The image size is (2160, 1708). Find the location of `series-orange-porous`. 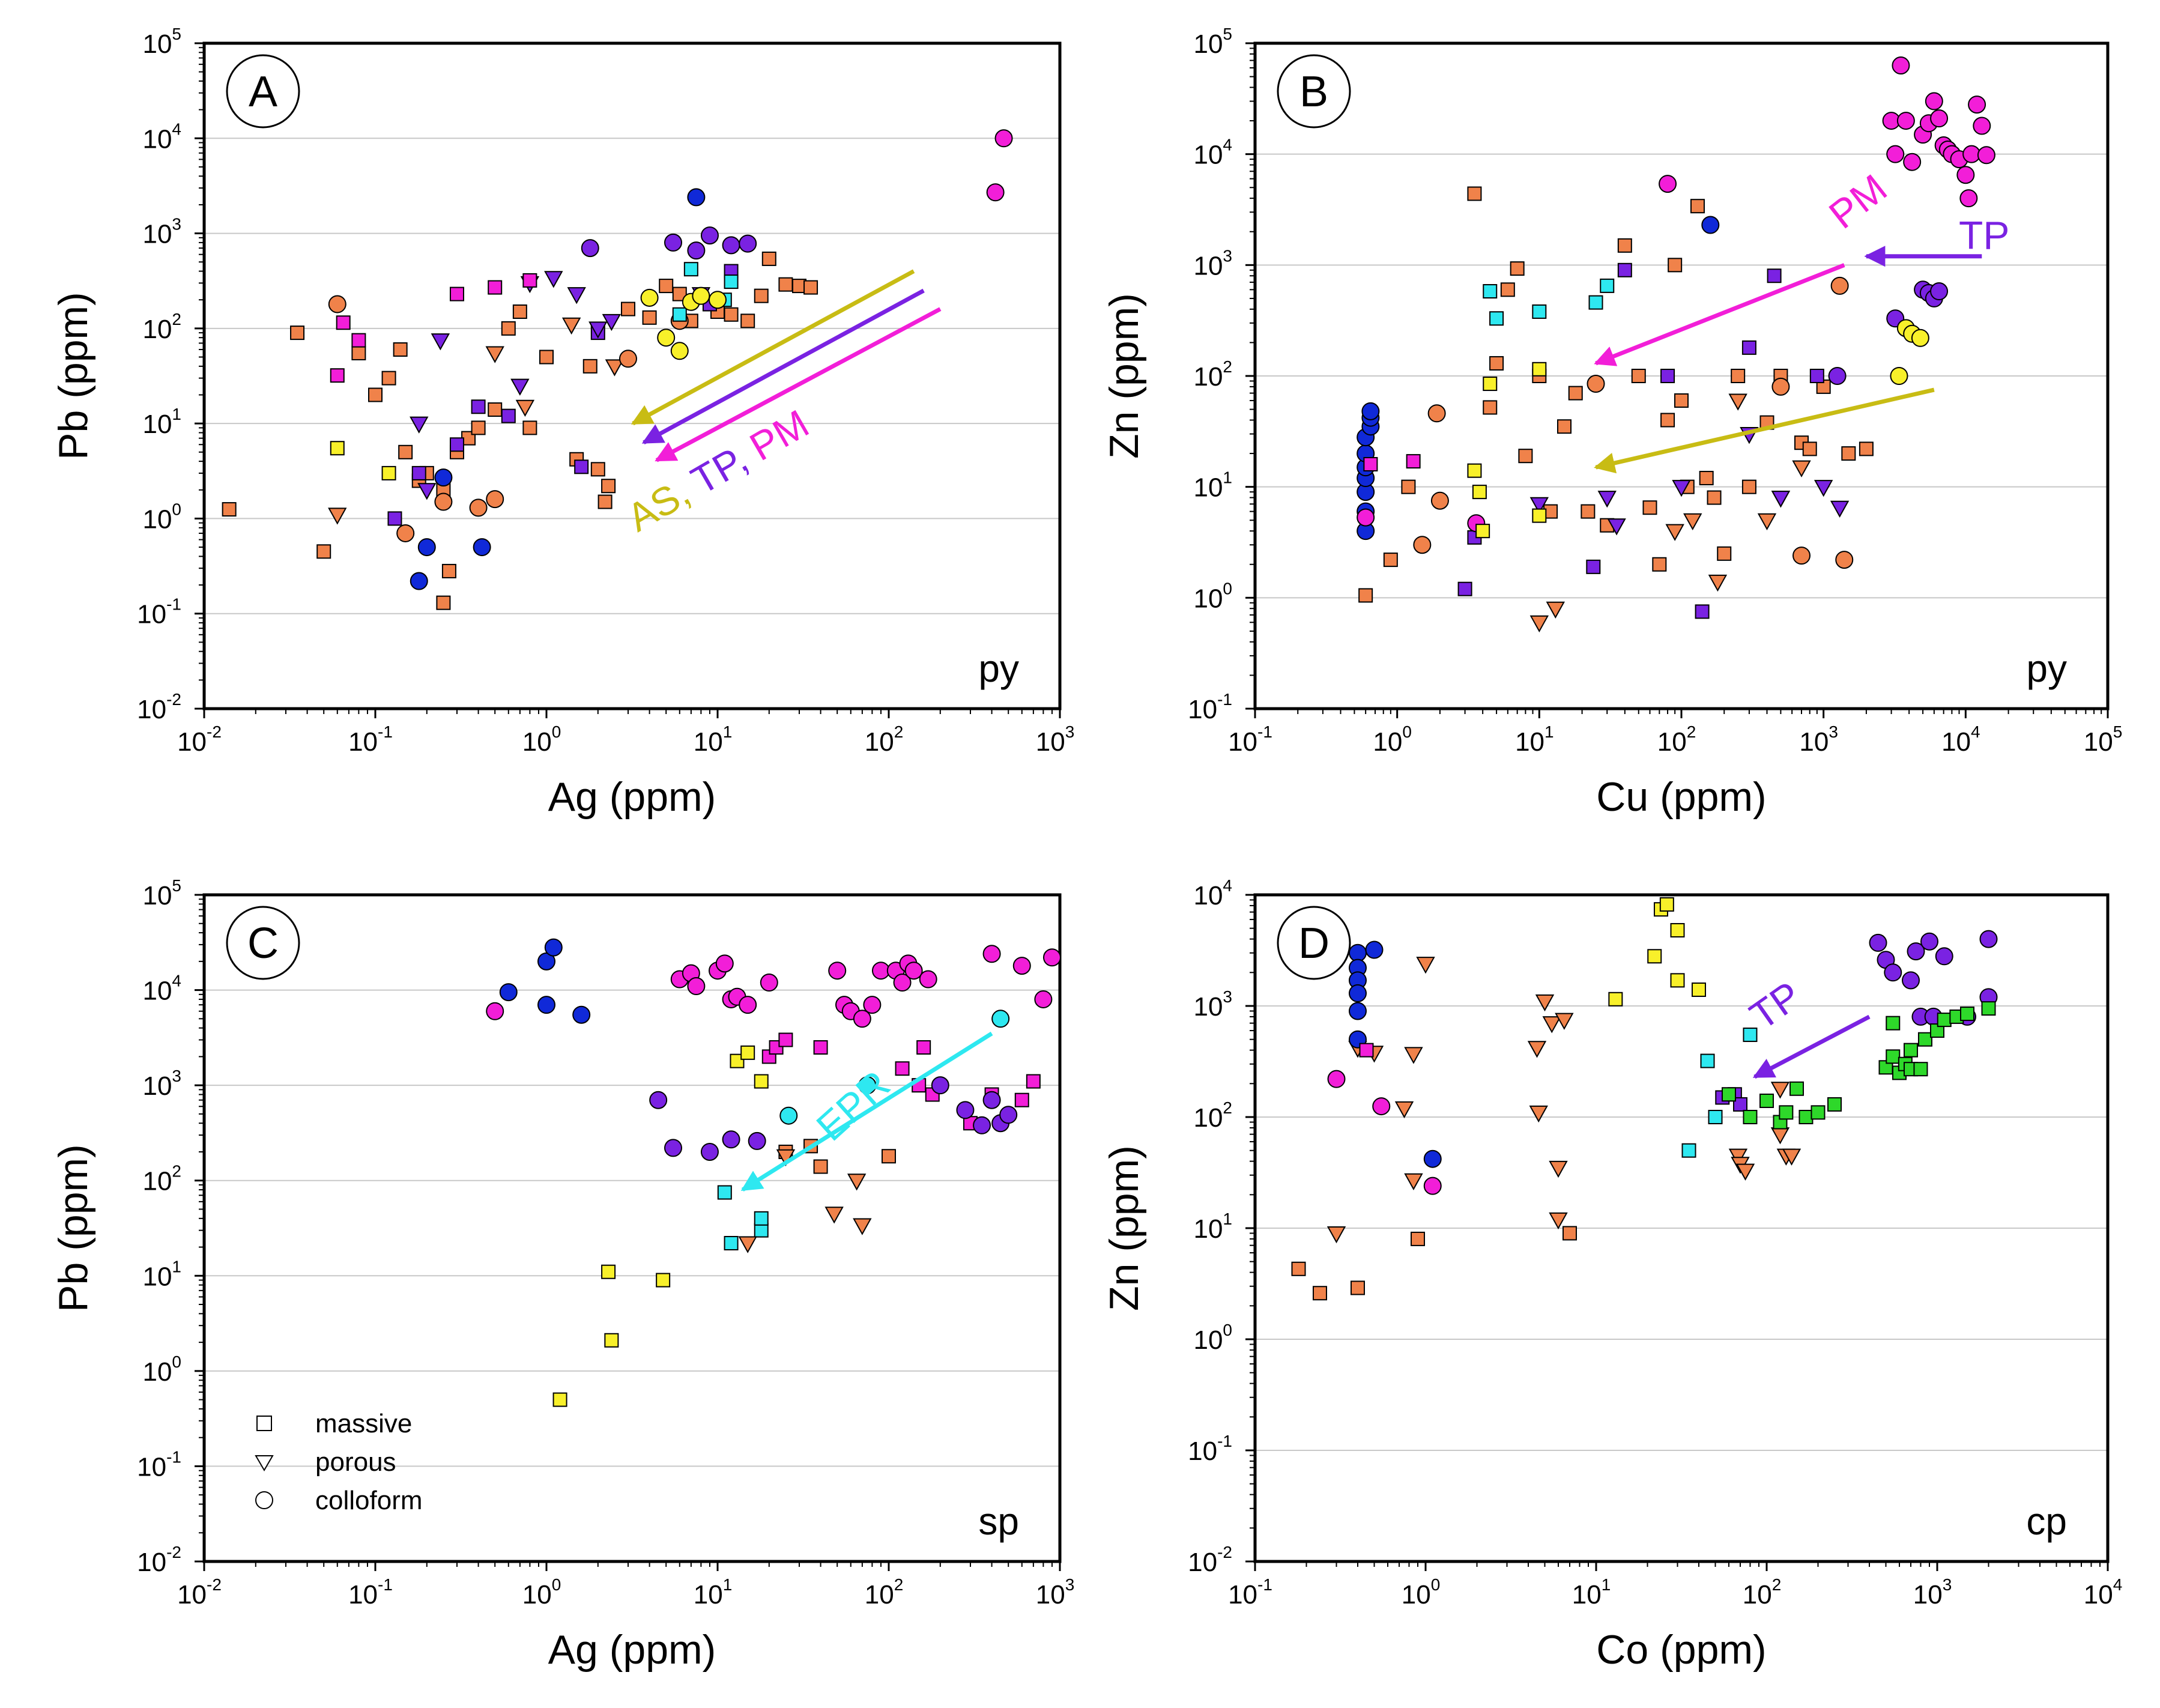

series-orange-porous is located at coordinates (1564, 1100).